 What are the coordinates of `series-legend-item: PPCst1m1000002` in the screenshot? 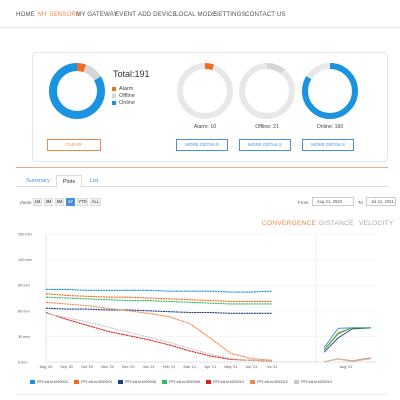 It's located at (49, 382).